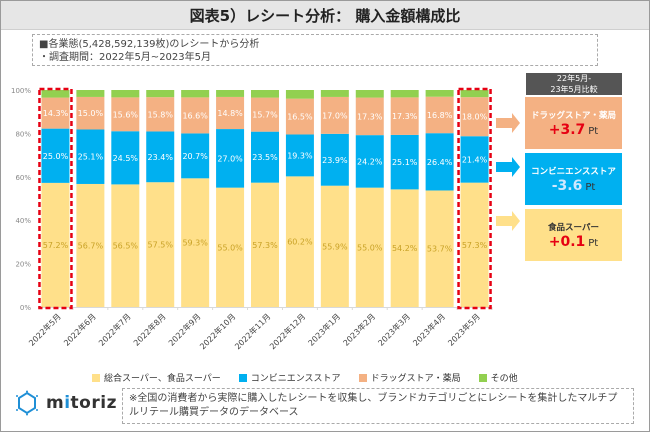 The height and width of the screenshot is (432, 650). Describe the element at coordinates (295, 379) in the screenshot. I see `legend-label: コンビニエンスストア` at that location.